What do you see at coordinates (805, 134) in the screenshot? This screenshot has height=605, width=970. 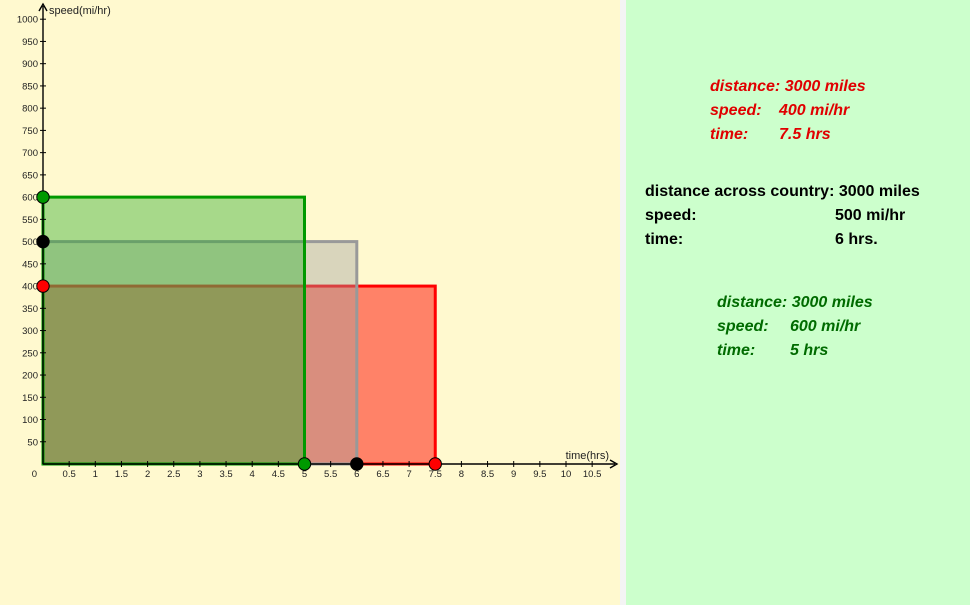 I see `red-time-value: 7.5 hrs` at bounding box center [805, 134].